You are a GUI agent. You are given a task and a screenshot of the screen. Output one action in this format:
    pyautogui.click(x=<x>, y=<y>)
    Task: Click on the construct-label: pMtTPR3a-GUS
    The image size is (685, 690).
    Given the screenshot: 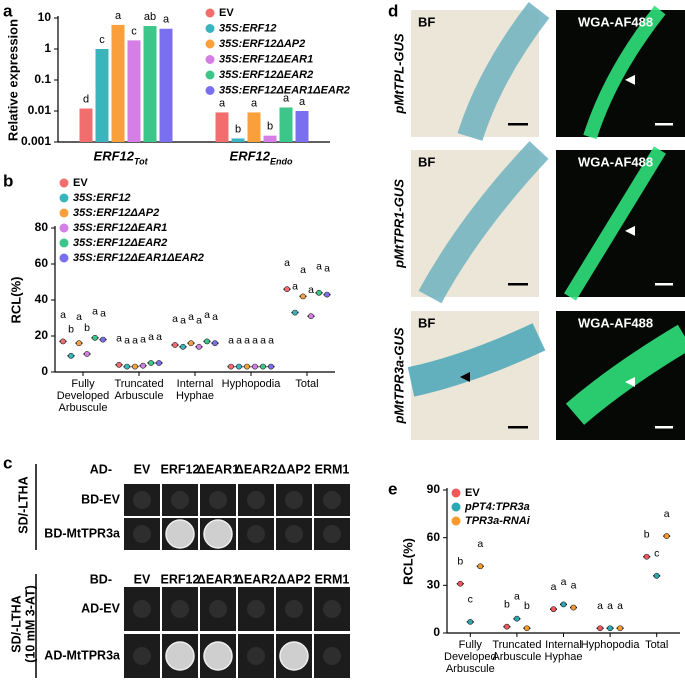 What is the action you would take?
    pyautogui.click(x=398, y=375)
    